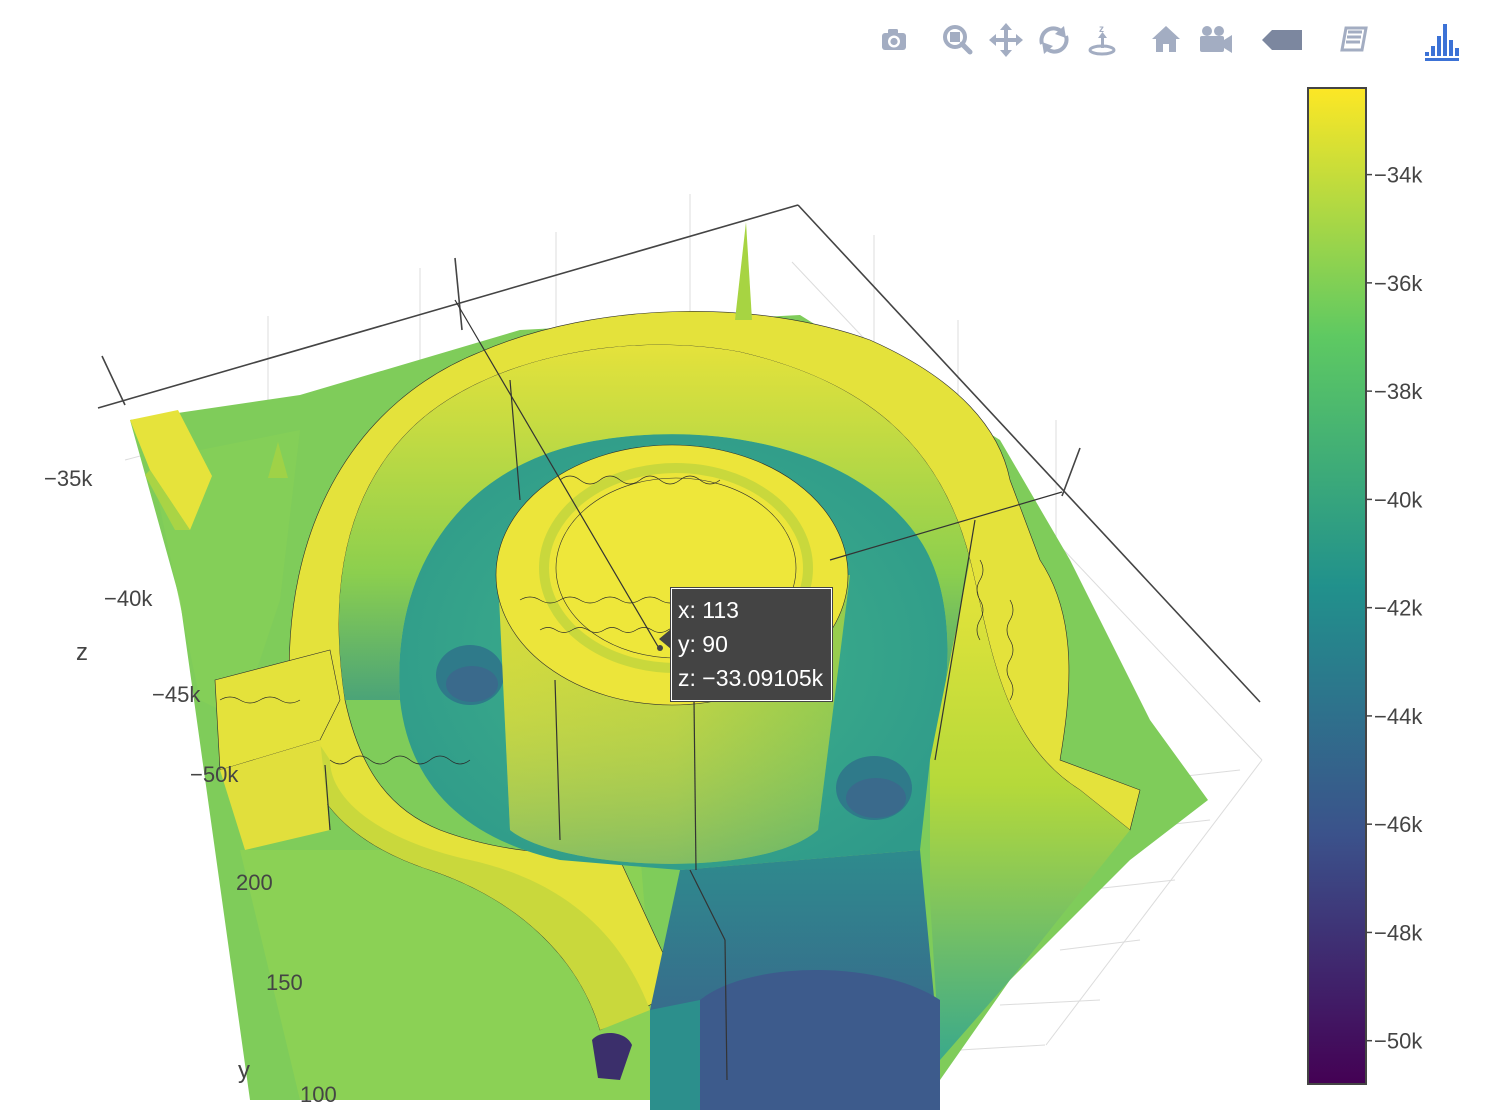  Describe the element at coordinates (1354, 40) in the screenshot. I see `edit-chart-icon` at that location.